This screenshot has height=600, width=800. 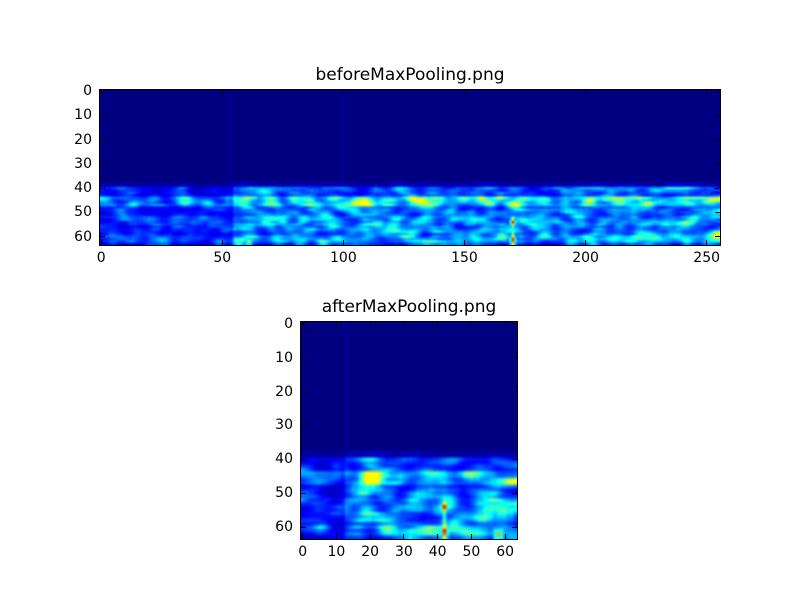 What do you see at coordinates (464, 258) in the screenshot?
I see `x-tick-label: 150` at bounding box center [464, 258].